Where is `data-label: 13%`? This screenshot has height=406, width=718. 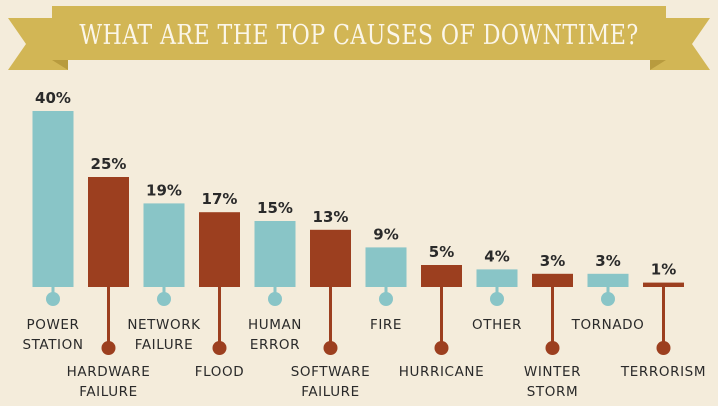
data-label: 13% is located at coordinates (331, 217).